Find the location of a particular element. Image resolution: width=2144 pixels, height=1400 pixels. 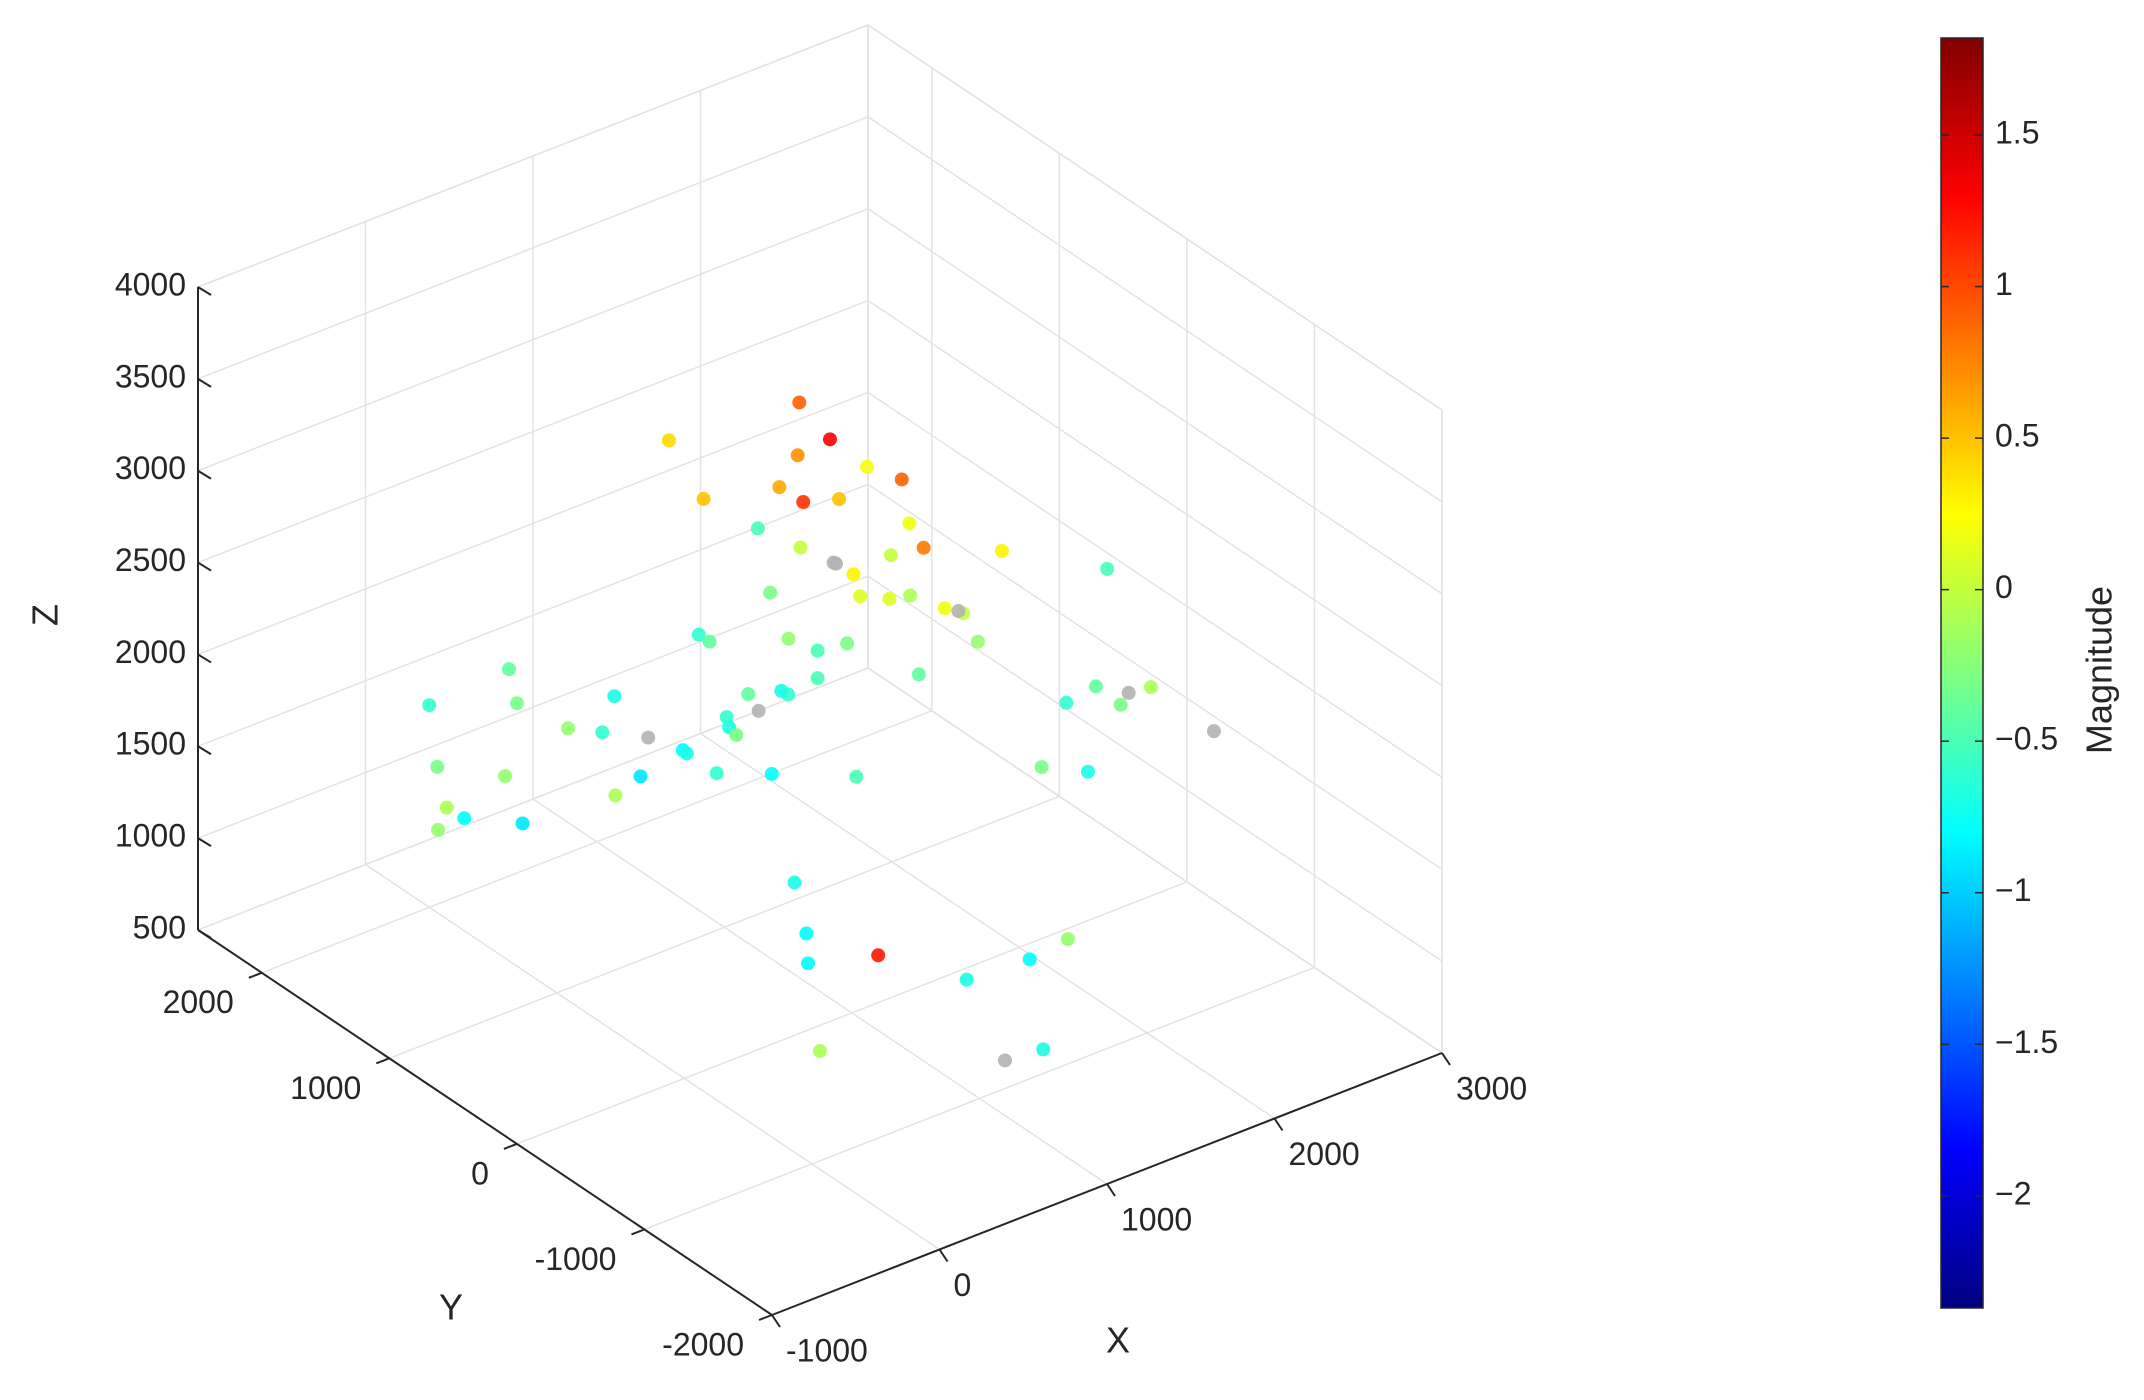

z-tick-label: 3500 is located at coordinates (150, 376).